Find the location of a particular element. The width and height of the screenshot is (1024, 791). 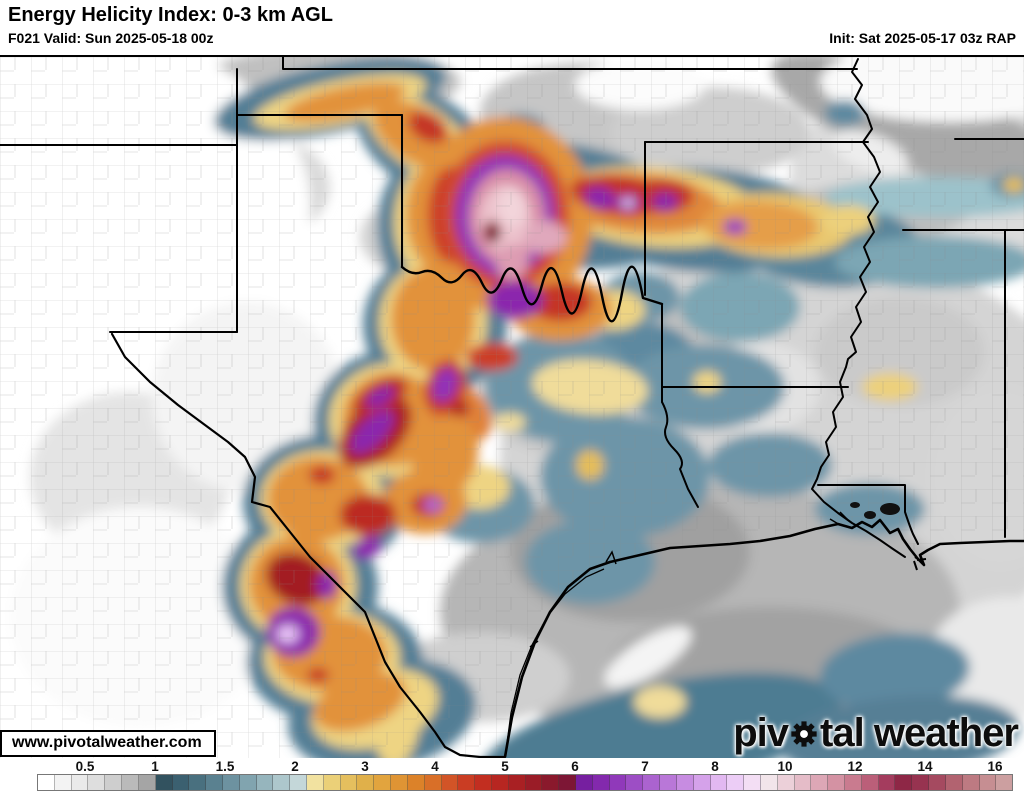

colorbar-tick-label: 2 is located at coordinates (295, 766).